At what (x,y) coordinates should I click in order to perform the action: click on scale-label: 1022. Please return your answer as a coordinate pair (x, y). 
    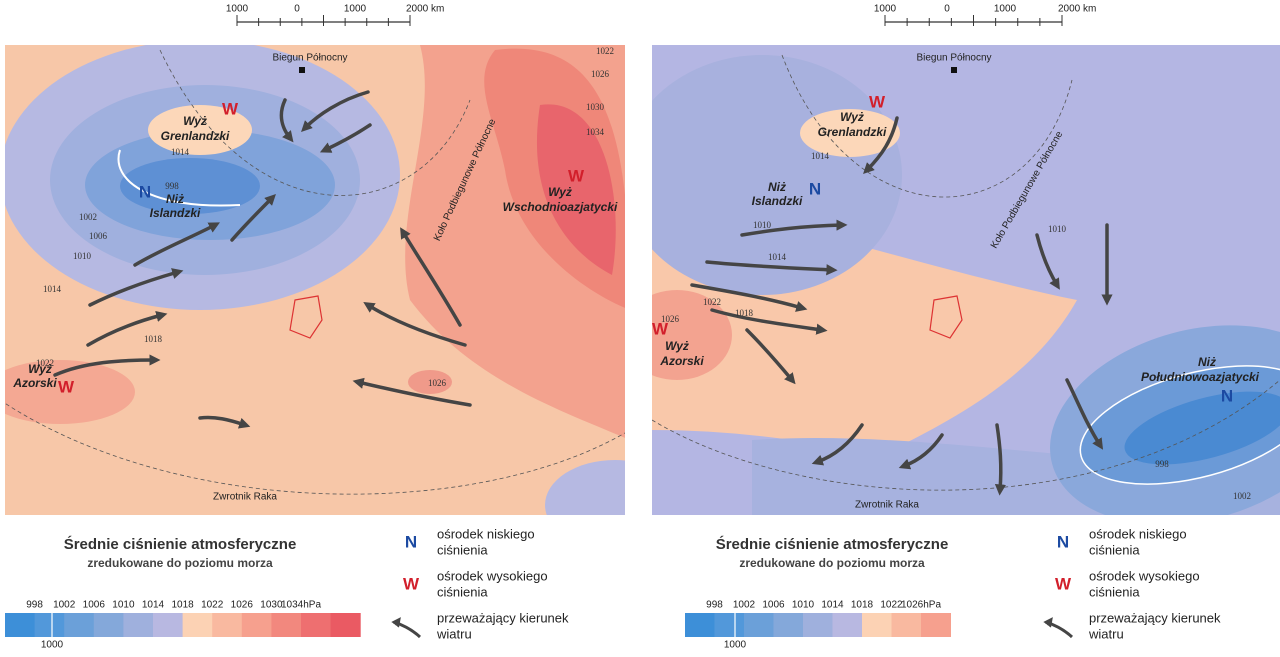
    Looking at the image, I should click on (891, 605).